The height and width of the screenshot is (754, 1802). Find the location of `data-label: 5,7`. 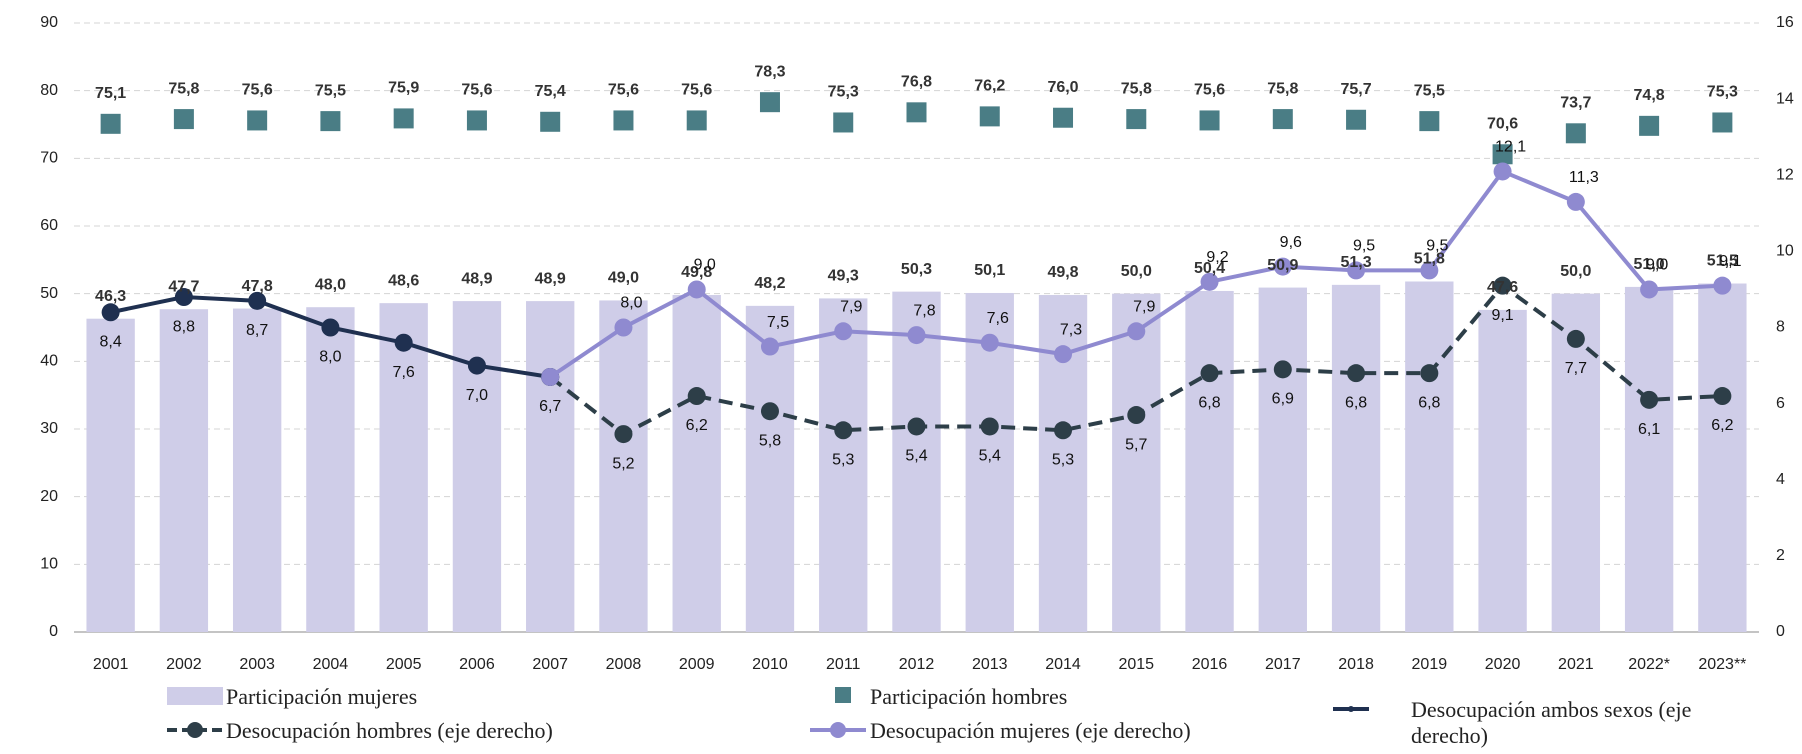

data-label: 5,7 is located at coordinates (1136, 444).